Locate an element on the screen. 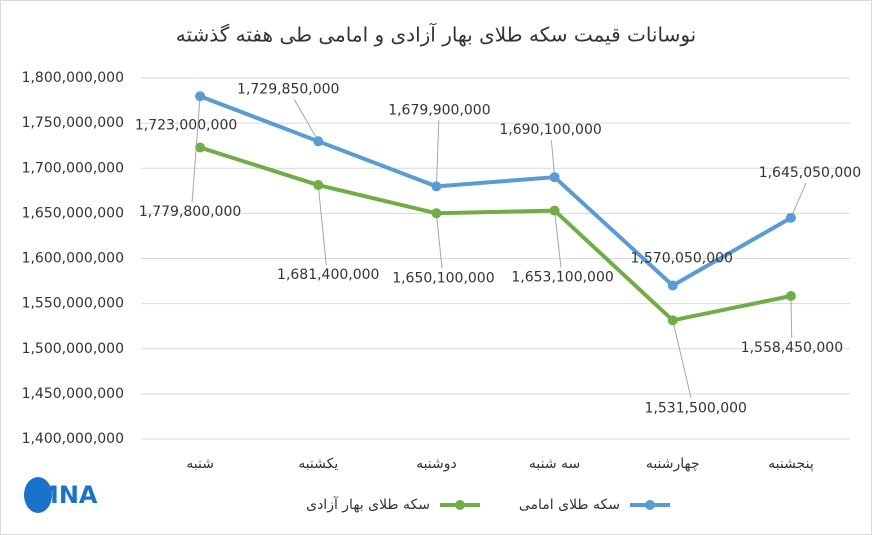  data-label: 1,679,900,000 is located at coordinates (439, 110).